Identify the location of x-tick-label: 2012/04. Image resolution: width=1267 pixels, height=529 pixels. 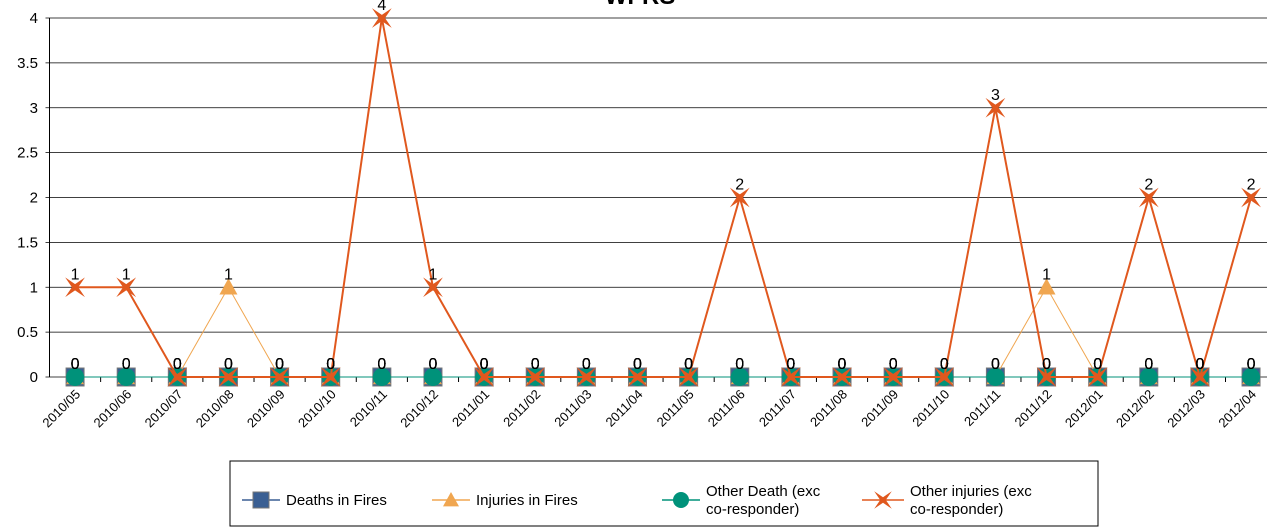
(1237, 409).